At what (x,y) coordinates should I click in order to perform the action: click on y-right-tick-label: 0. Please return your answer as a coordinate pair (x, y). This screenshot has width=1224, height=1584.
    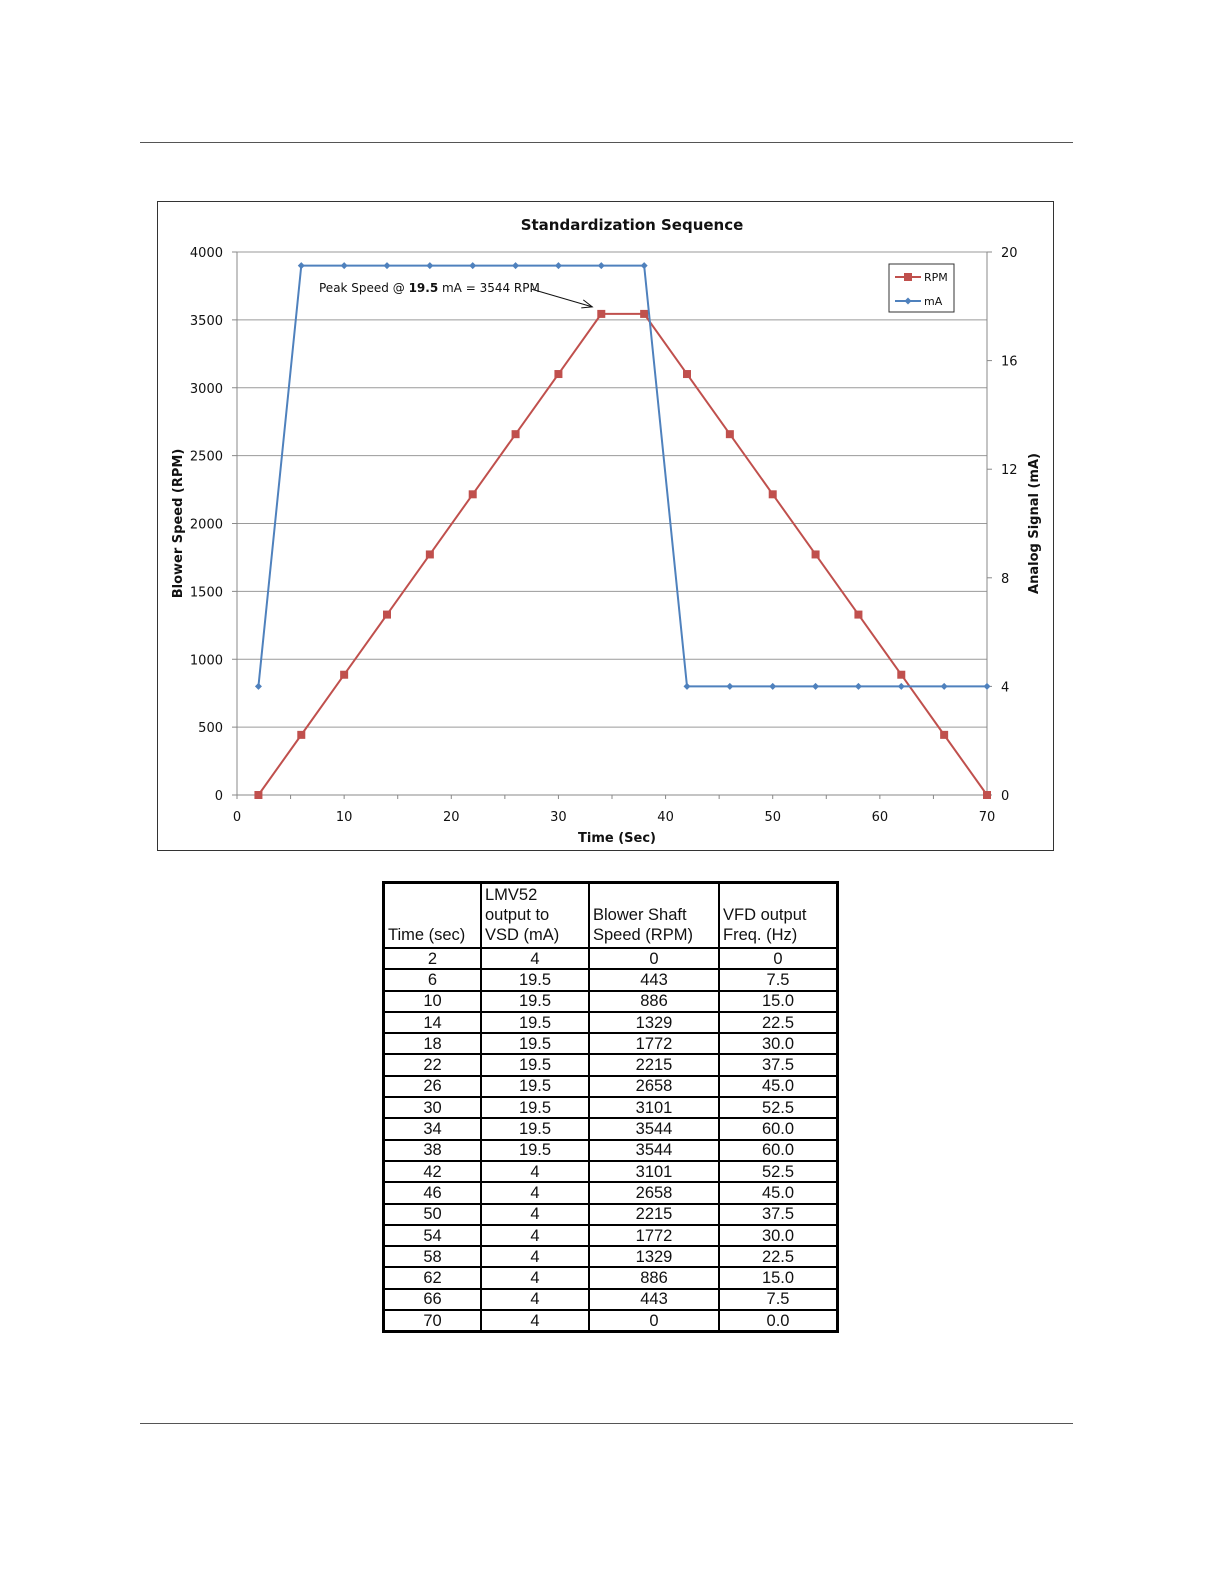
    Looking at the image, I should click on (1005, 796).